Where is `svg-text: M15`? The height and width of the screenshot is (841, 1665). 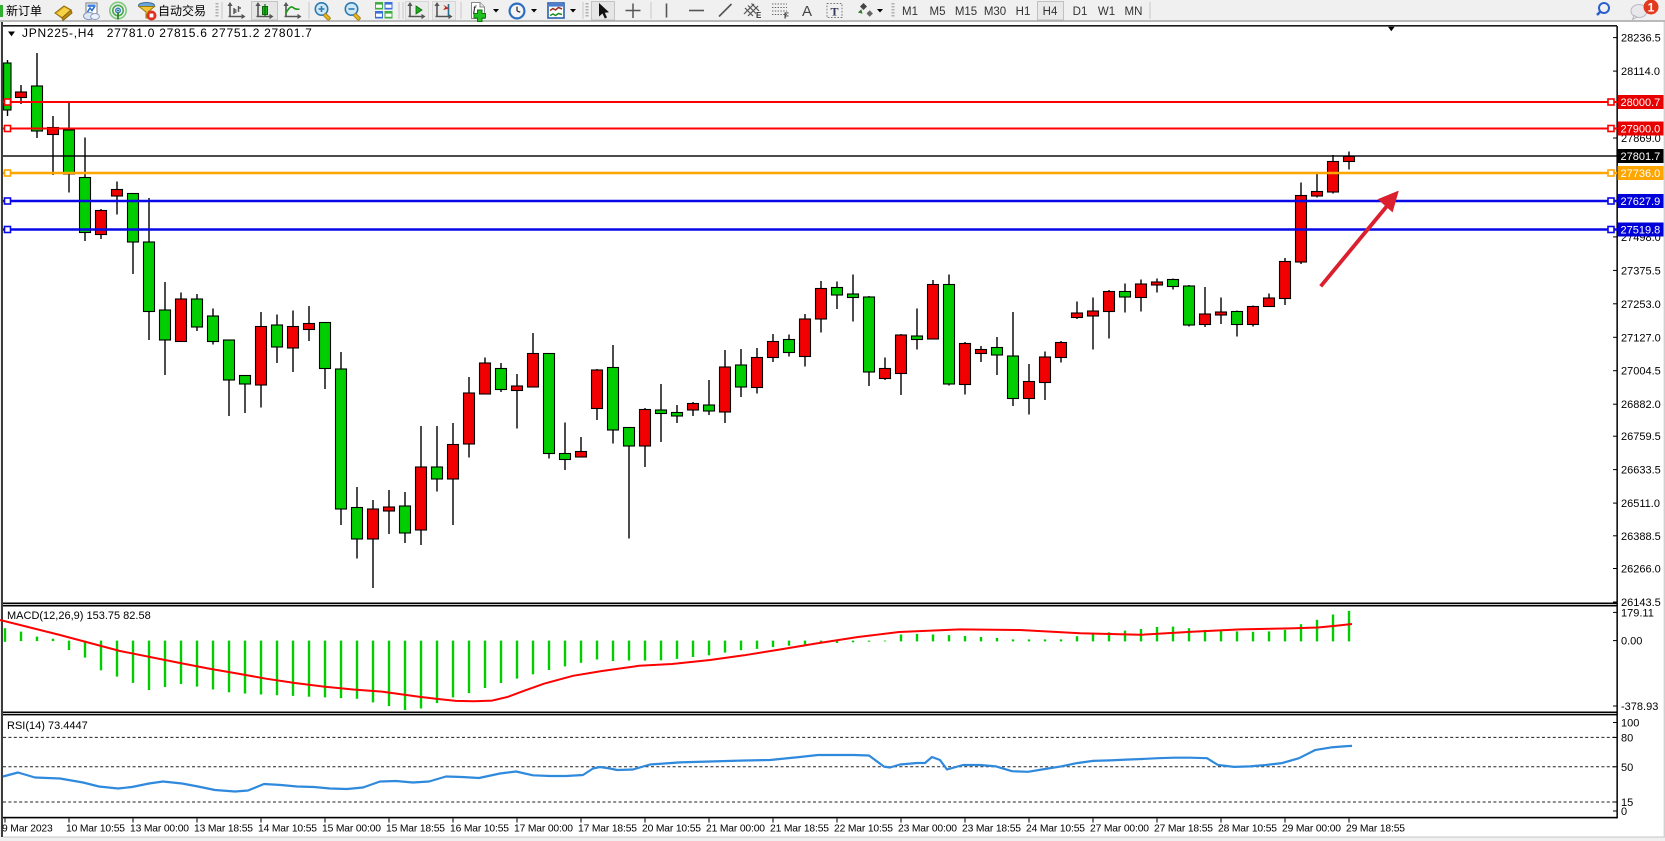 svg-text: M15 is located at coordinates (966, 12).